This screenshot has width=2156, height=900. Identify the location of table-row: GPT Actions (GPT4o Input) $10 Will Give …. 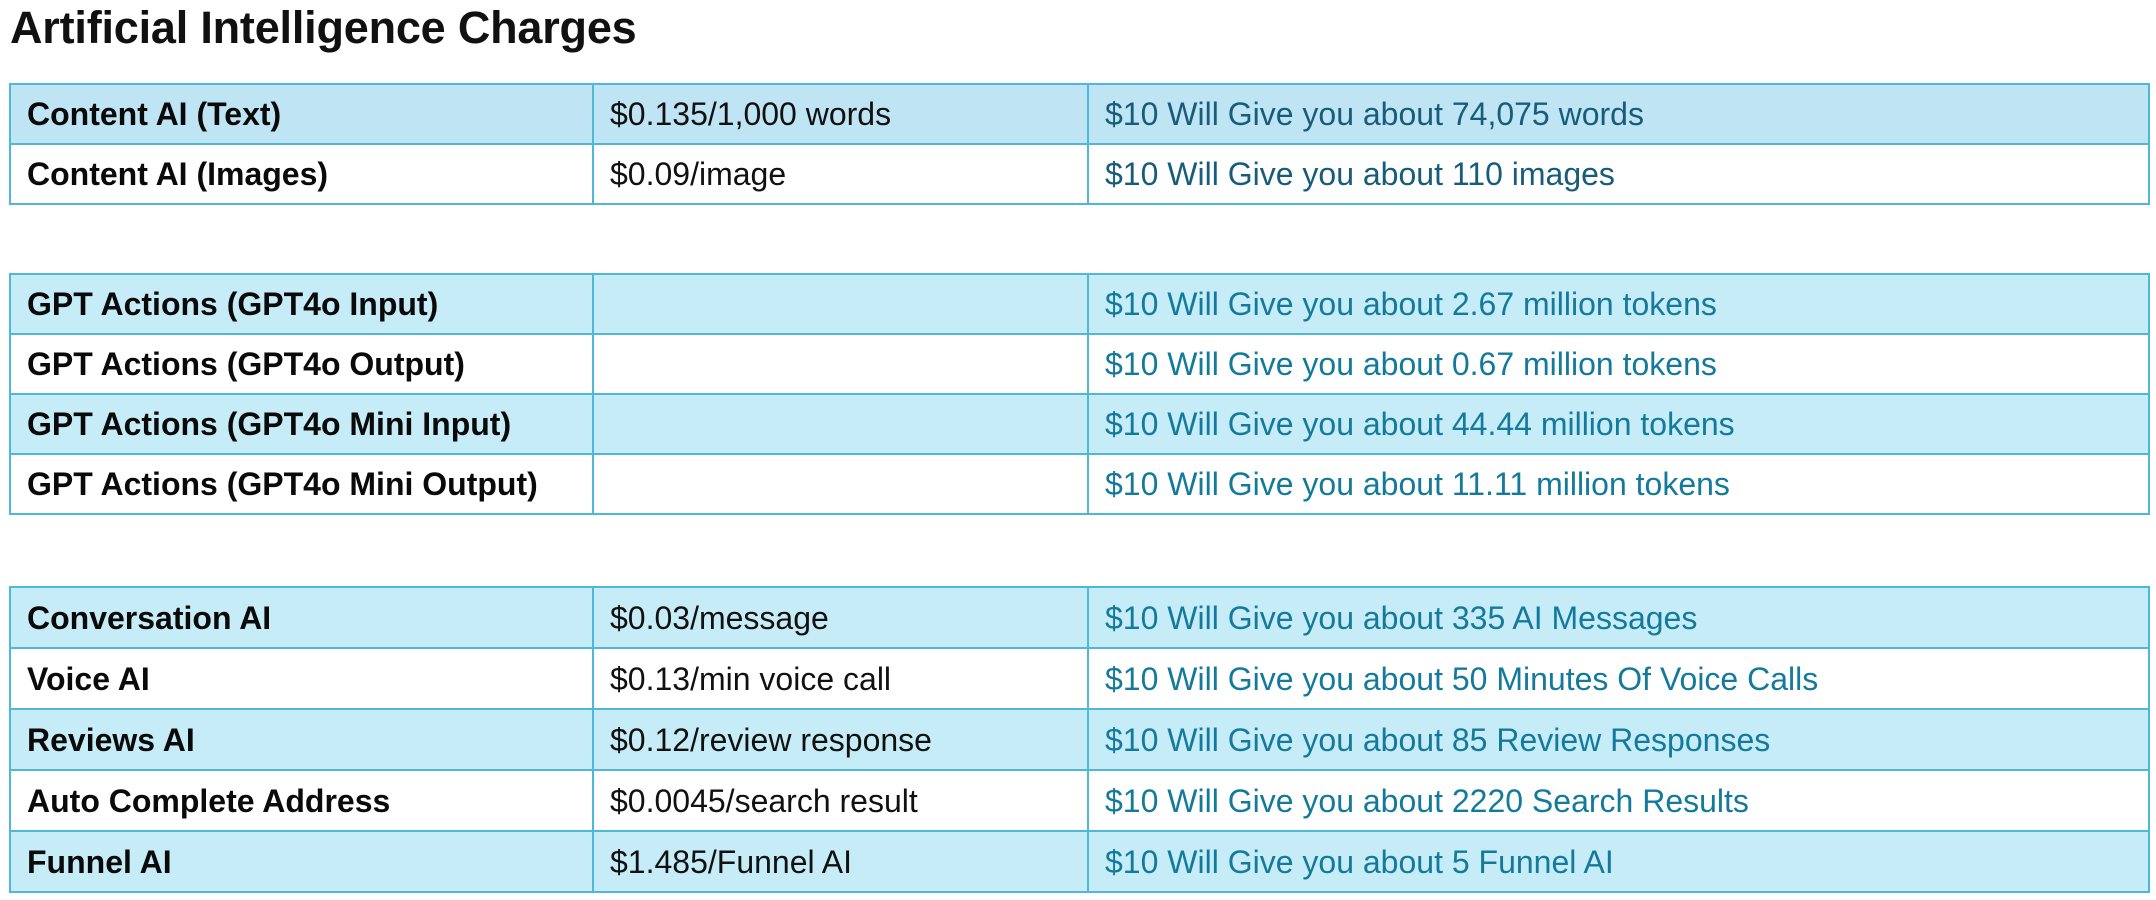
(1079, 304).